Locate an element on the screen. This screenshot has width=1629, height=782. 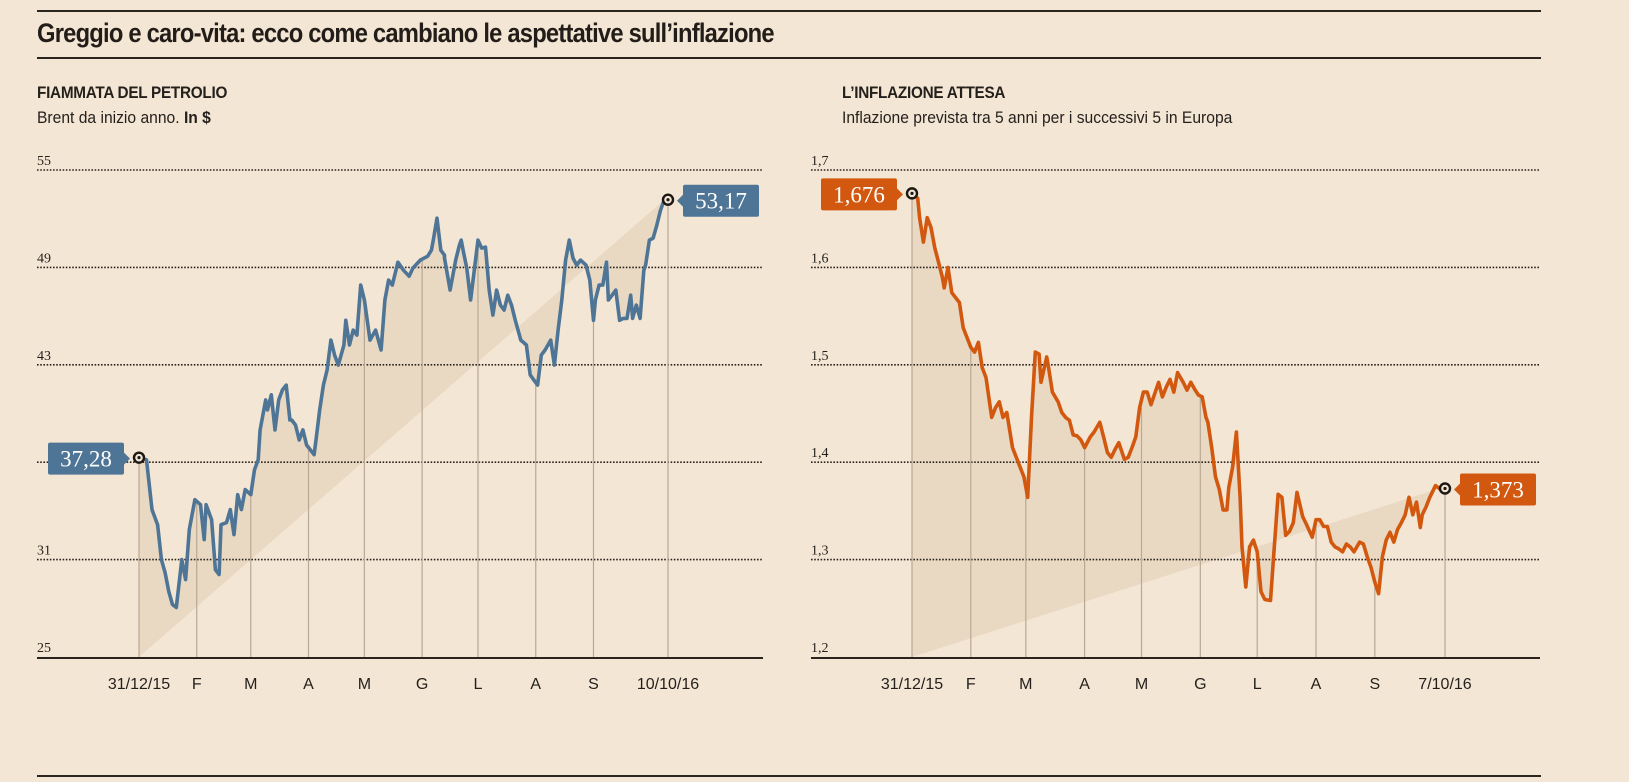
y-tick-label: 43 is located at coordinates (44, 356).